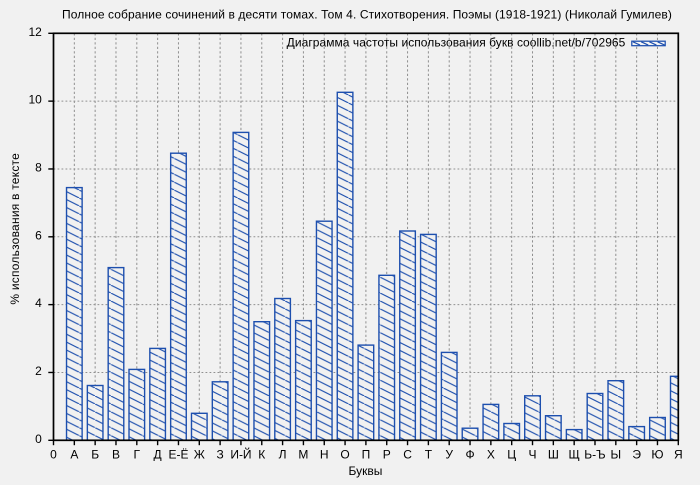 Image resolution: width=700 pixels, height=485 pixels. Describe the element at coordinates (449, 454) in the screenshot. I see `svg-text: У` at that location.